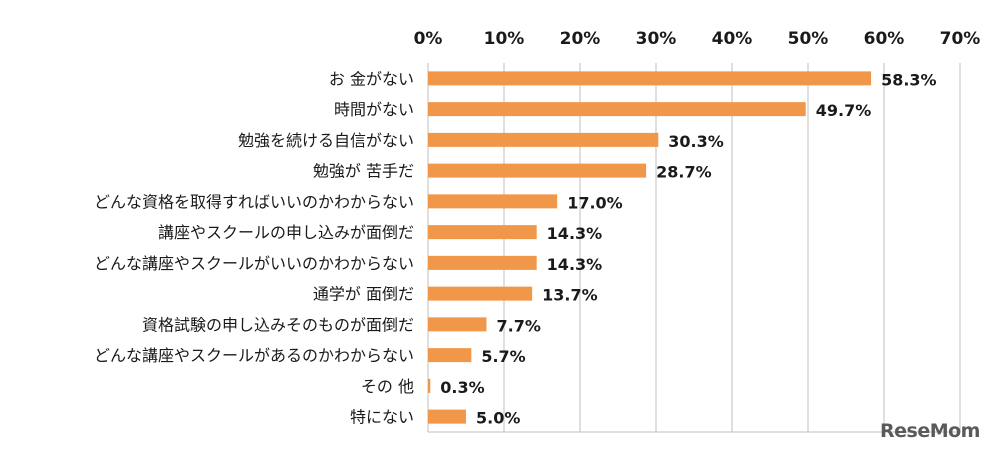 This screenshot has width=991, height=455. I want to click on value-label-7: 14.3%, so click(575, 264).